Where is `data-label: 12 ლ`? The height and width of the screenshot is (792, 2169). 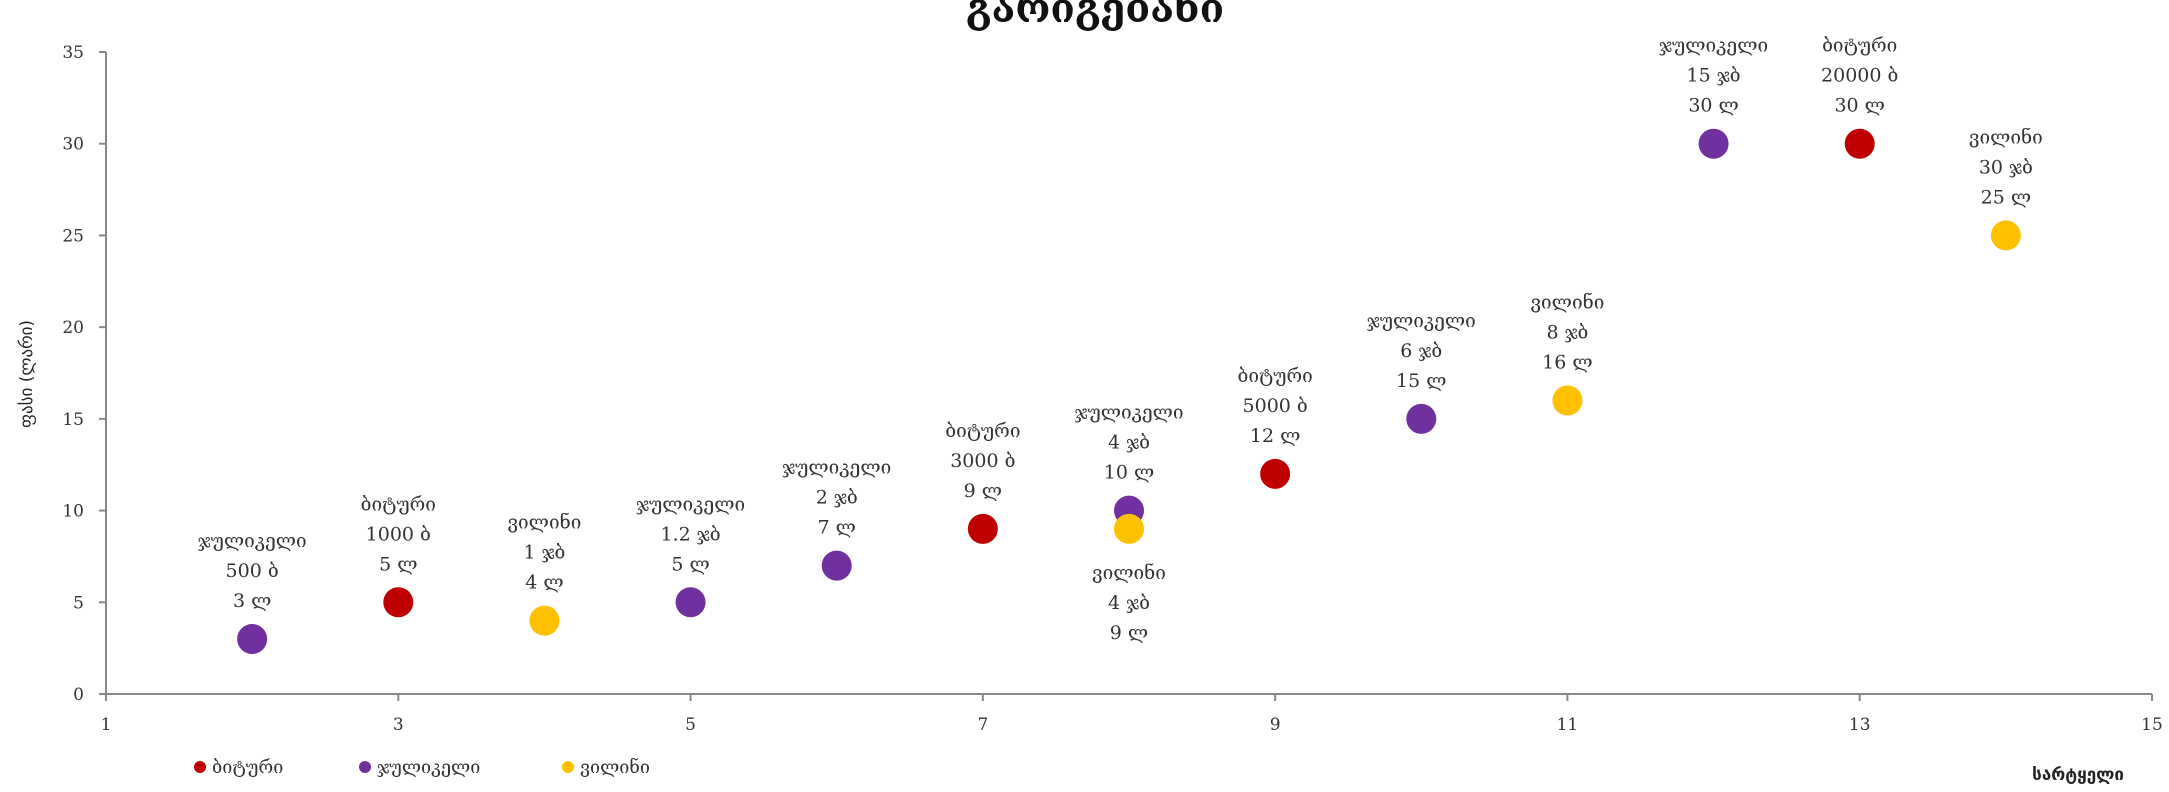
data-label: 12 ლ is located at coordinates (1275, 436).